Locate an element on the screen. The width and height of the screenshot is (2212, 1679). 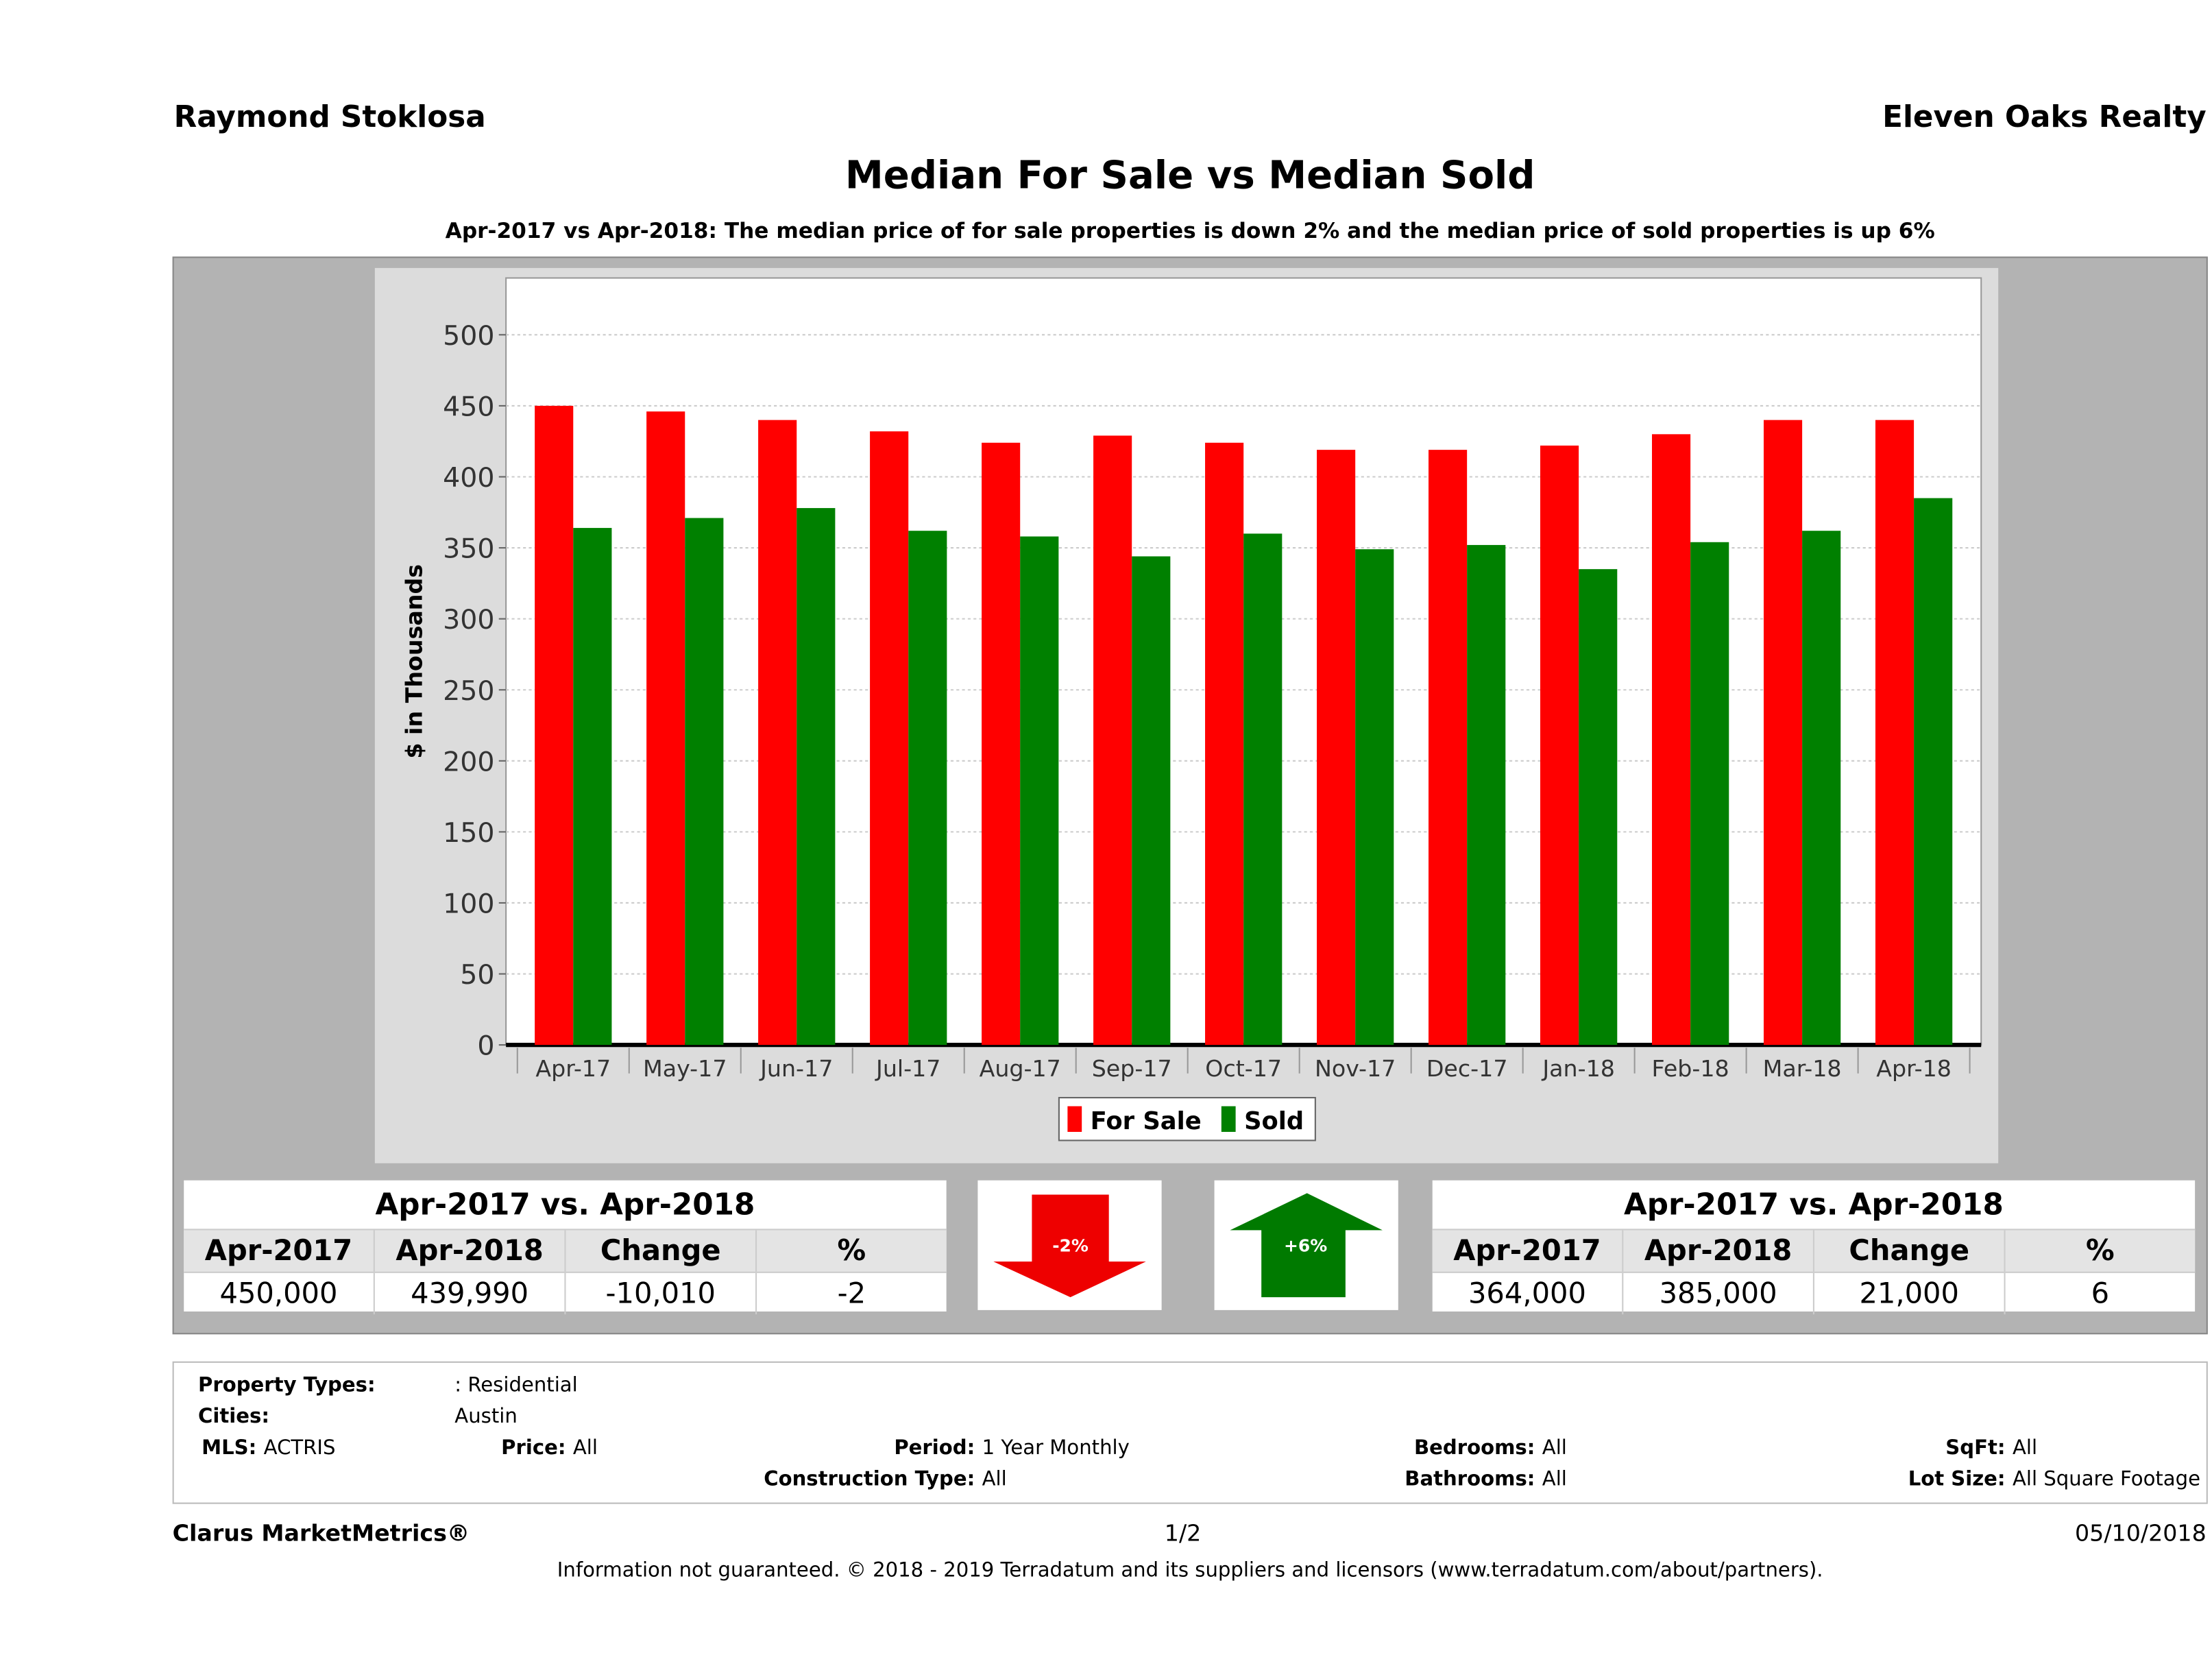
up-arrow-icon: +6% is located at coordinates (1306, 1245).